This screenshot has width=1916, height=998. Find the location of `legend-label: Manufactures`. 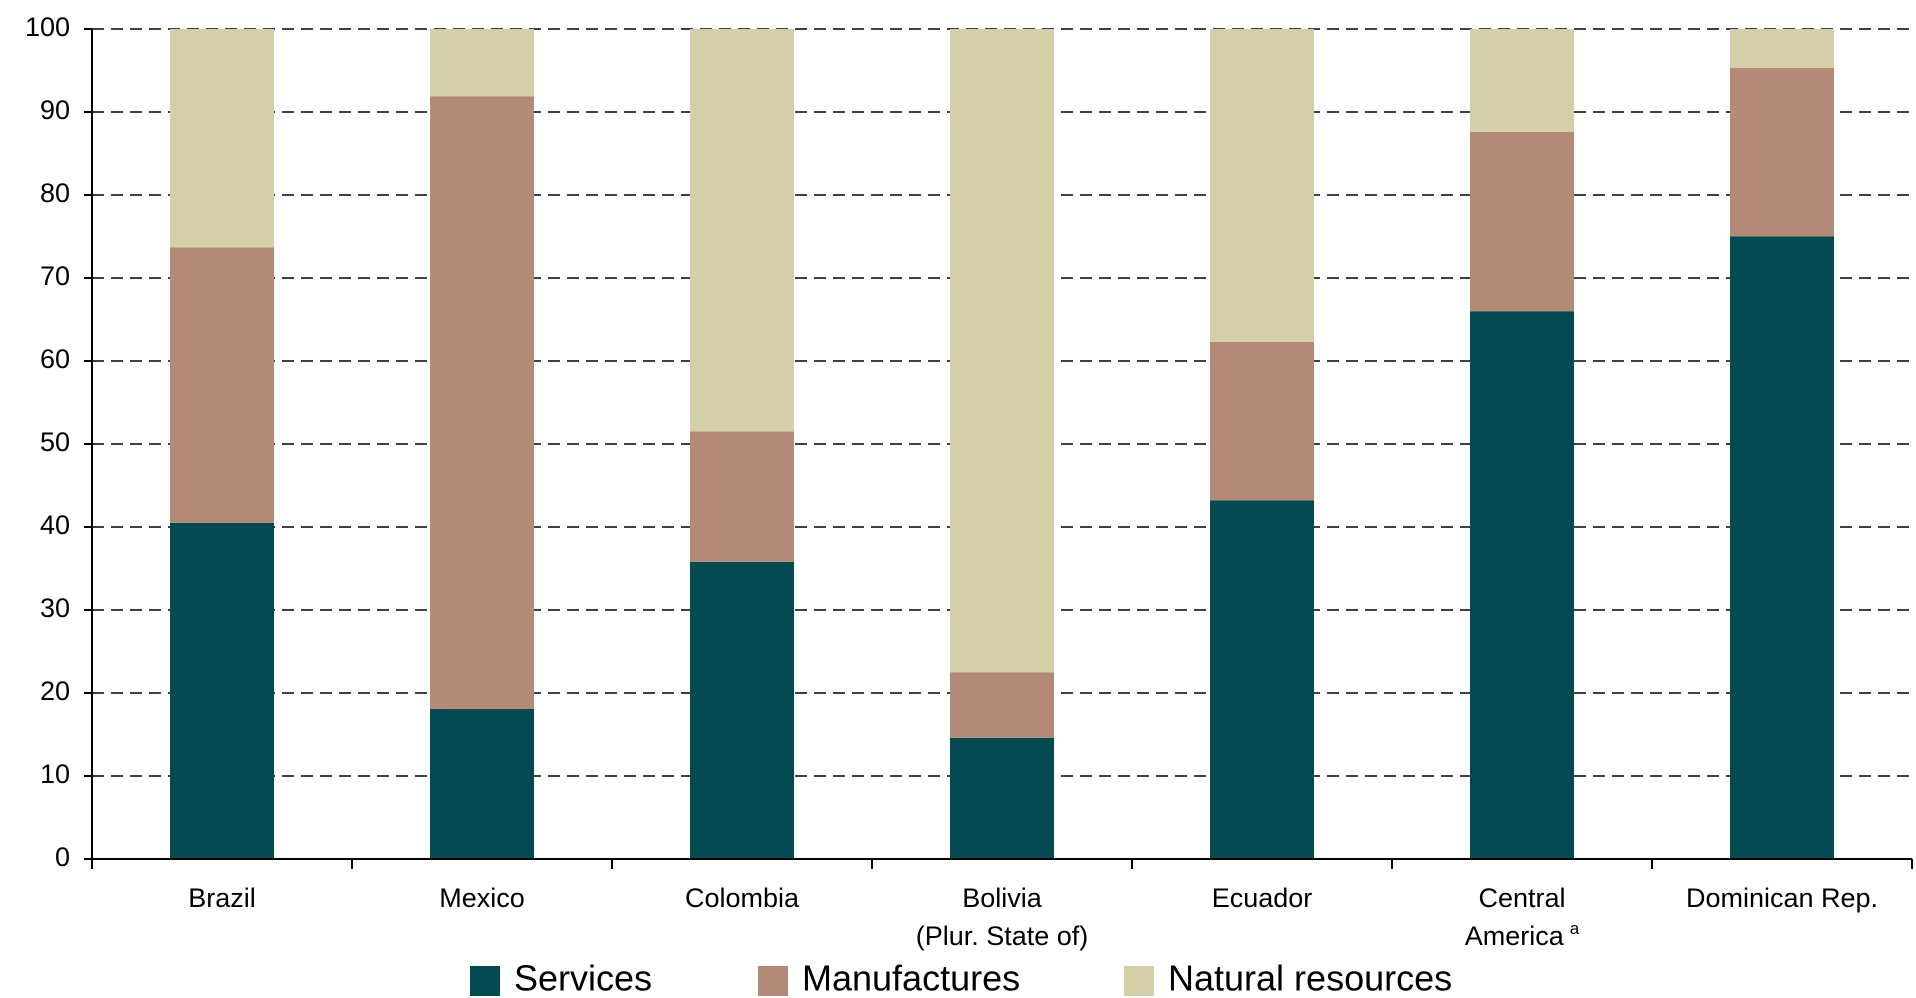

legend-label: Manufactures is located at coordinates (911, 978).